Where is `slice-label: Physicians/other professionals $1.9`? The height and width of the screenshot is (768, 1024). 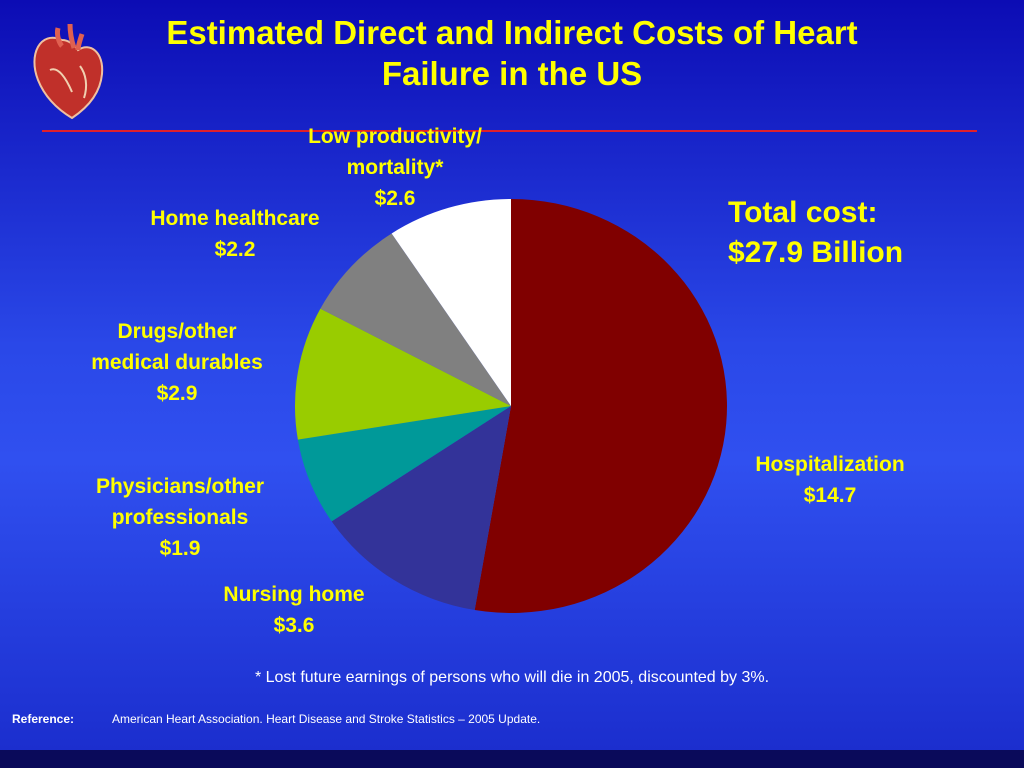
slice-label: Physicians/other professionals $1.9 is located at coordinates (180, 517).